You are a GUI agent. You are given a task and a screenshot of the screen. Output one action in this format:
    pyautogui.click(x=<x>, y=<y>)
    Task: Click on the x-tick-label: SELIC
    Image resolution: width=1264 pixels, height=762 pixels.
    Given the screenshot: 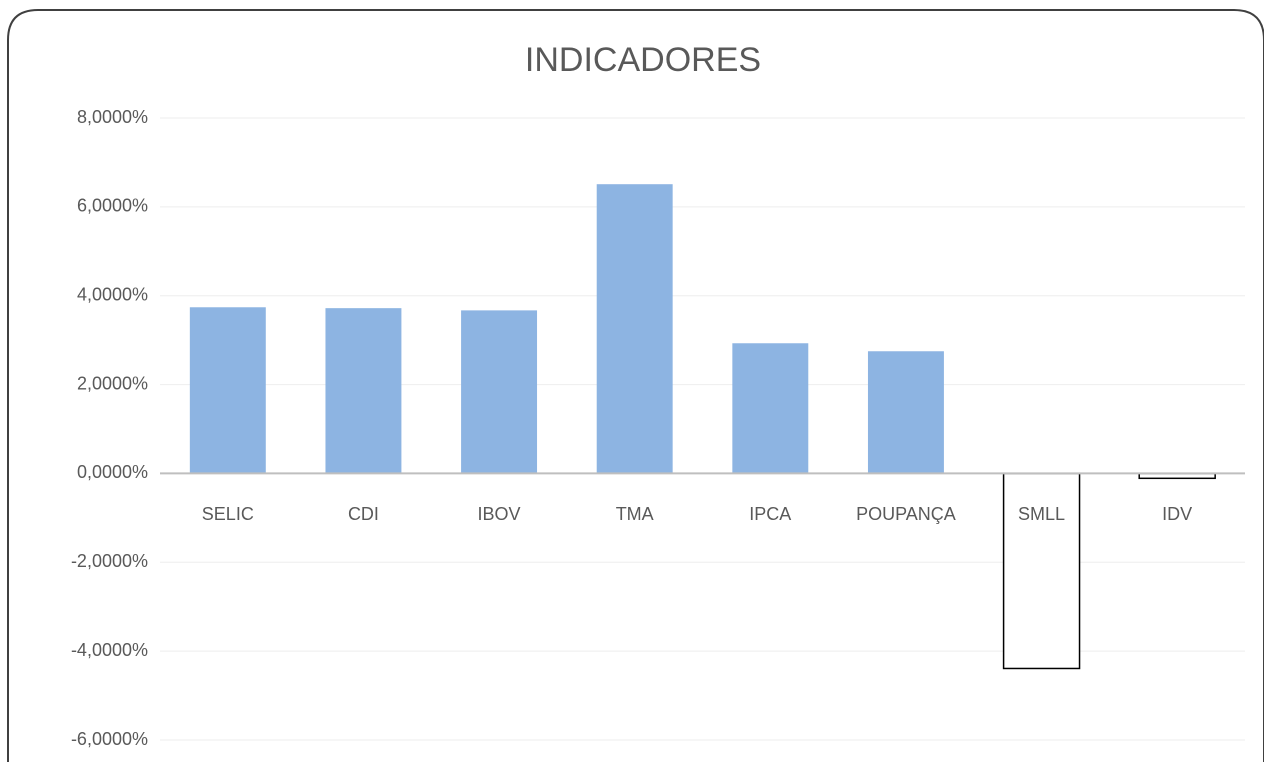 What is the action you would take?
    pyautogui.click(x=228, y=514)
    